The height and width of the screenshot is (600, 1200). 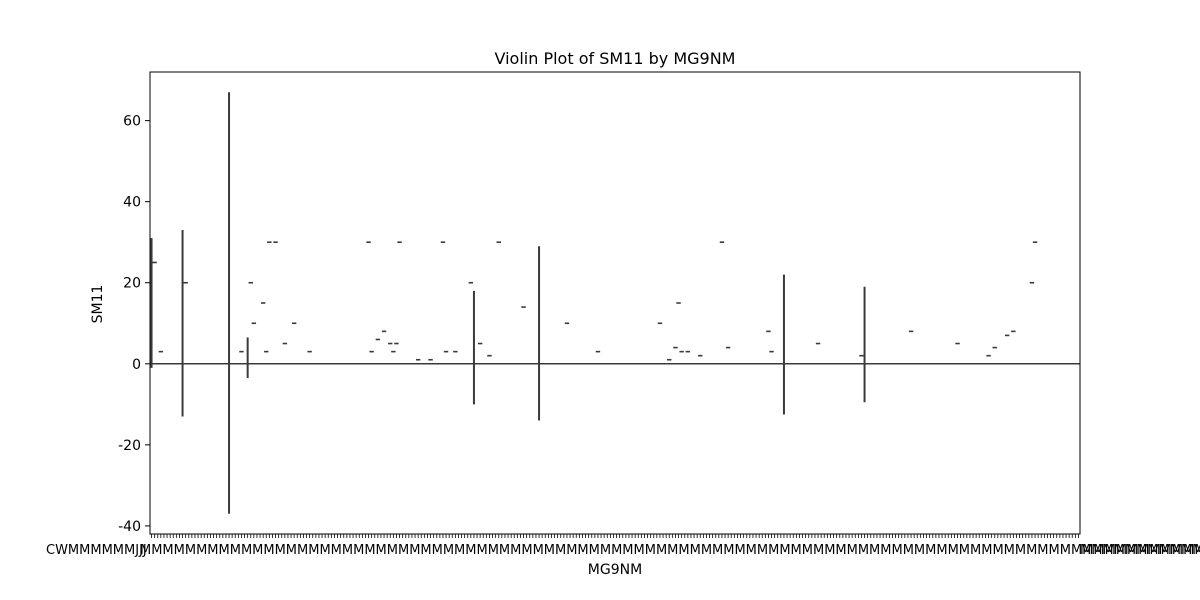 I want to click on svg-text: MMMMMMMMMMMMAA, so click(x=1140, y=550).